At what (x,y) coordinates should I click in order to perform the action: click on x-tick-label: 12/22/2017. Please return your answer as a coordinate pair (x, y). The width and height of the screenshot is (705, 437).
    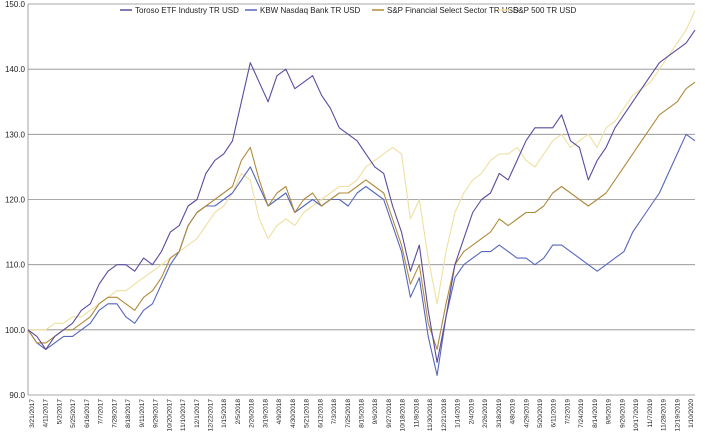
    Looking at the image, I should click on (210, 415).